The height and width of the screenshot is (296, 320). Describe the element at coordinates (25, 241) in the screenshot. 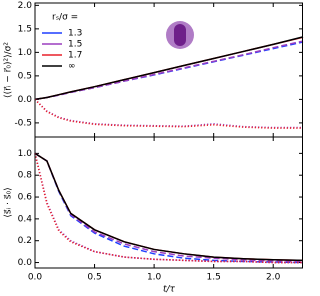

I see `y-tick-label: 0.2` at that location.